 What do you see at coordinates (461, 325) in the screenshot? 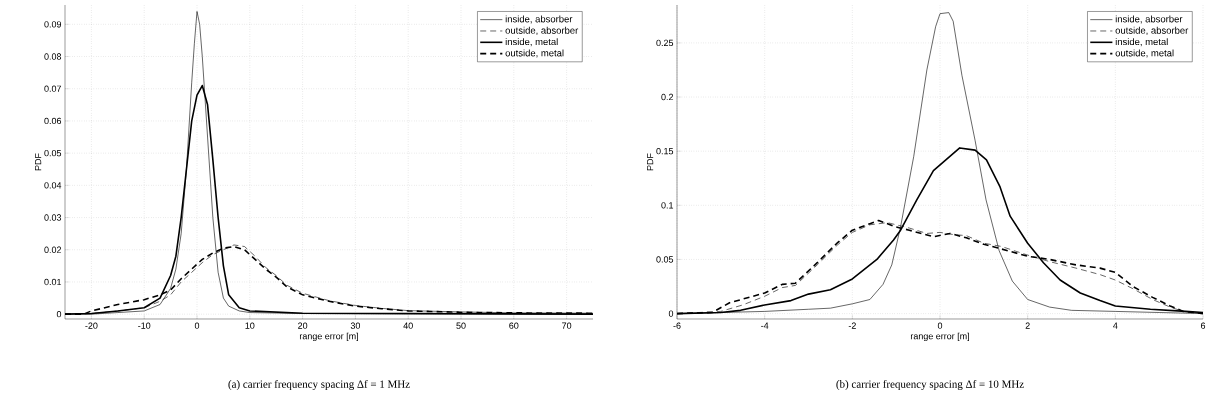
I see `x-tick-label: 50` at bounding box center [461, 325].